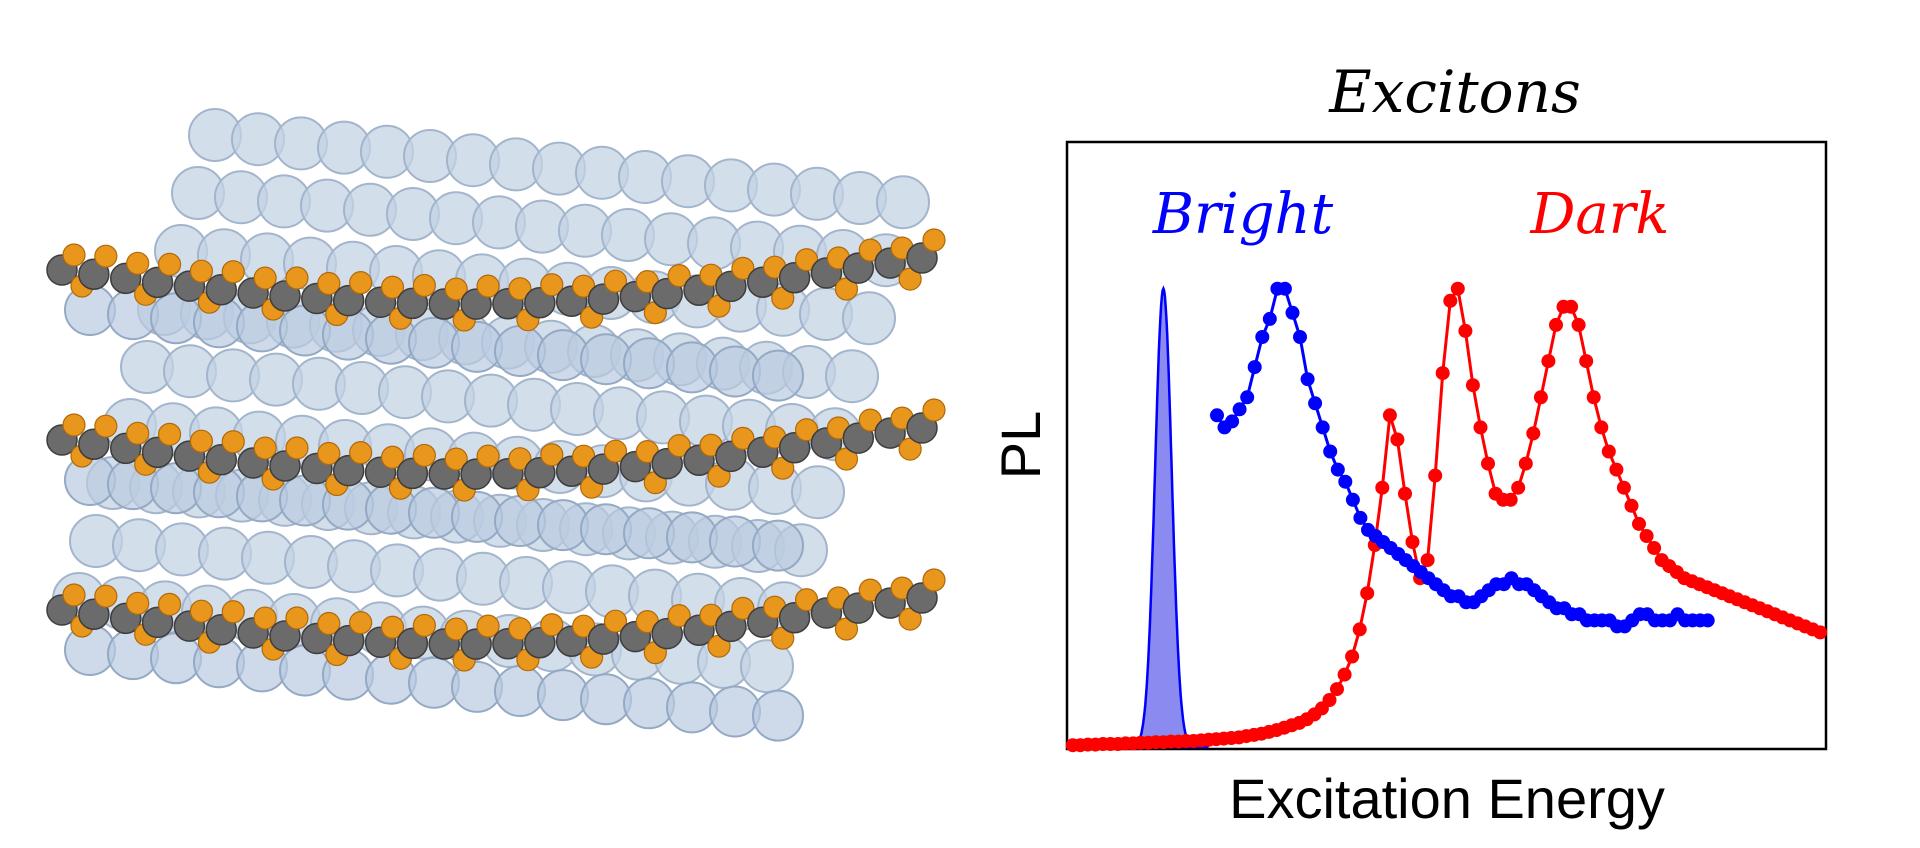  What do you see at coordinates (1600, 214) in the screenshot?
I see `dark-annotation: Dark` at bounding box center [1600, 214].